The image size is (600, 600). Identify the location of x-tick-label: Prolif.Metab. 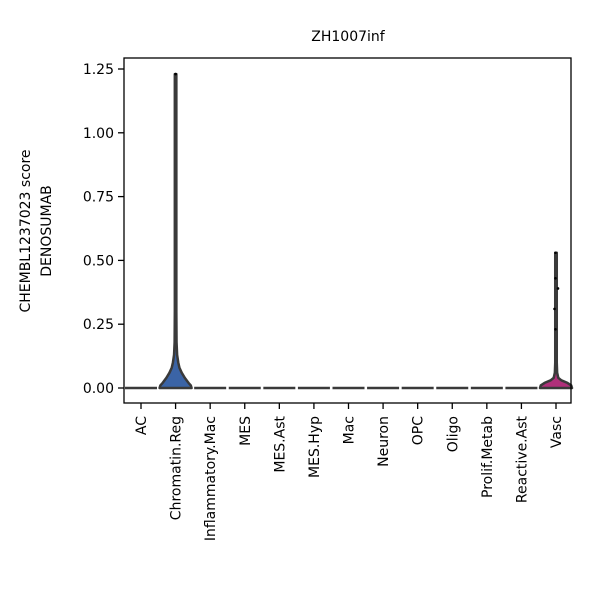
(488, 457).